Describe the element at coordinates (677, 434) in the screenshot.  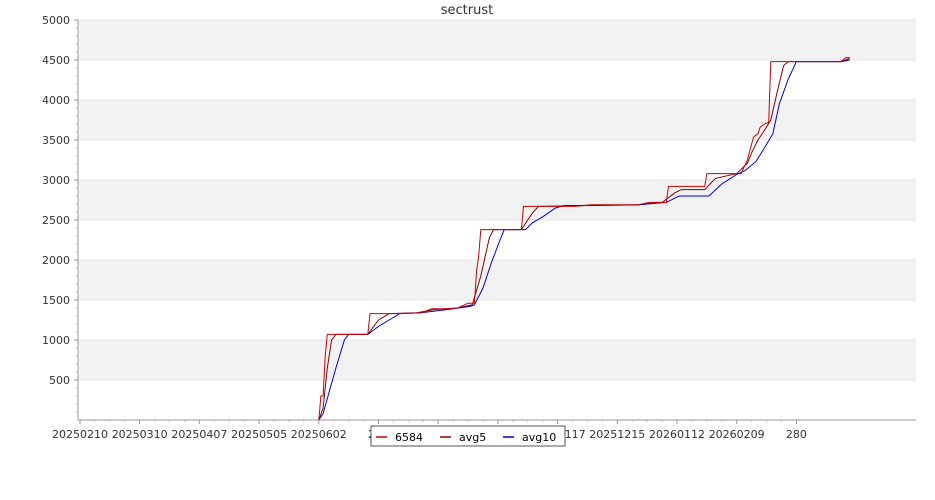
I see `x-tick-label: 20260112` at that location.